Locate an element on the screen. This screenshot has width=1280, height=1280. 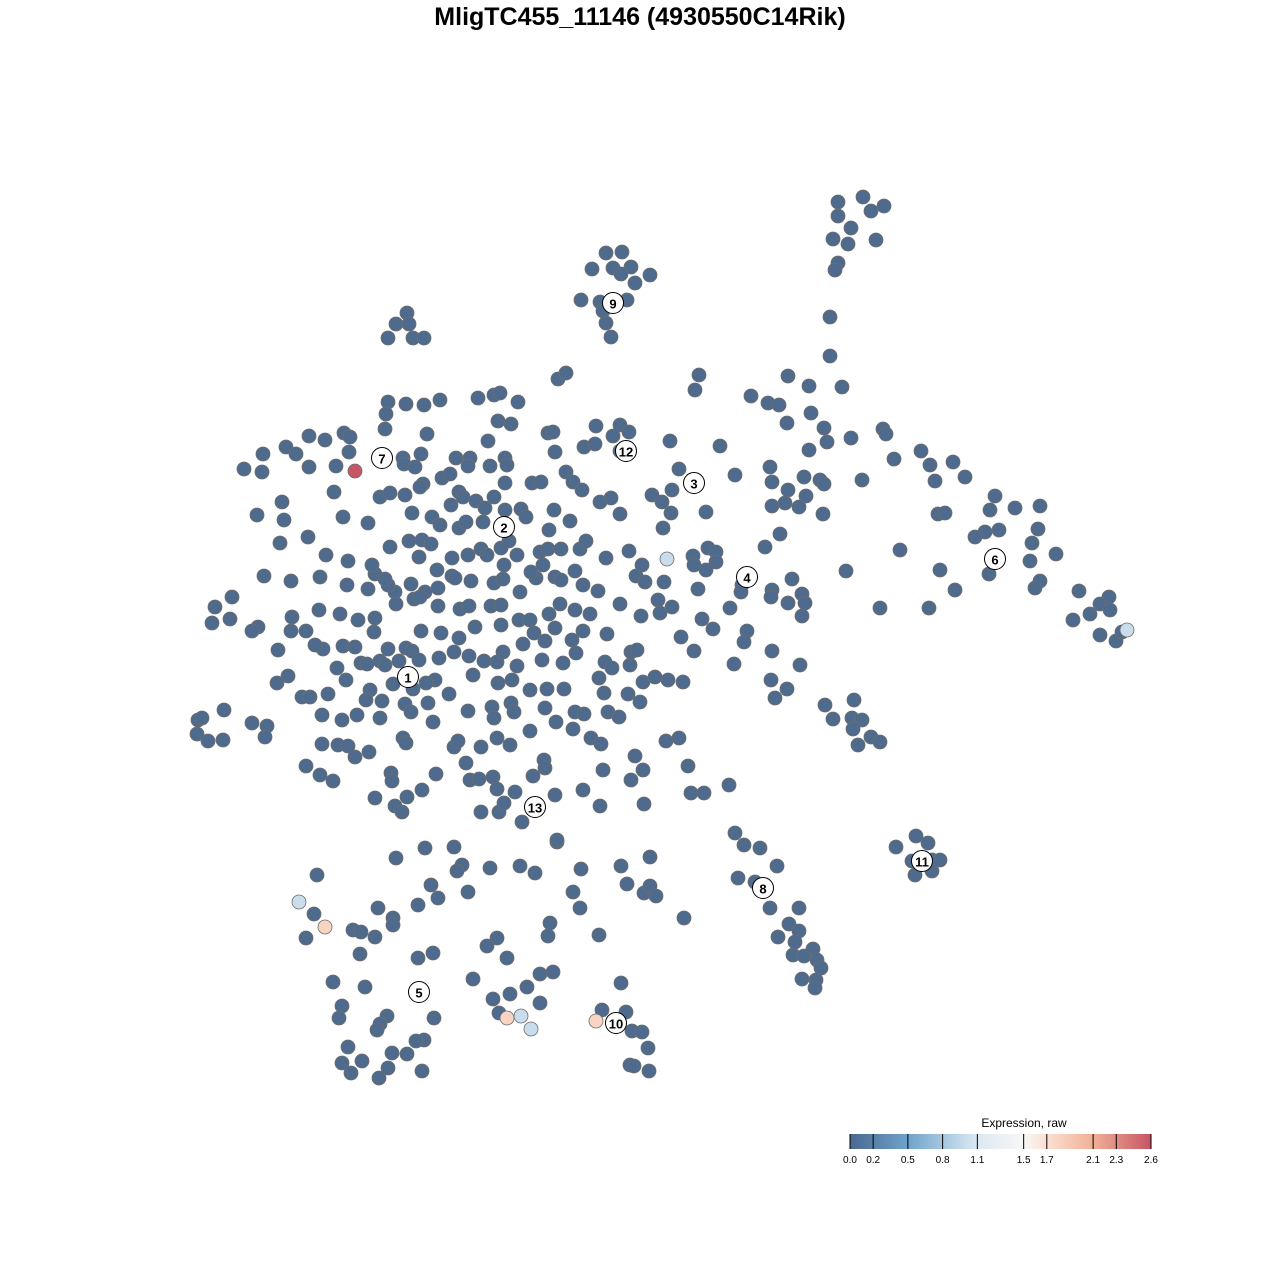
cluster-label-text: 10 is located at coordinates (616, 1024).